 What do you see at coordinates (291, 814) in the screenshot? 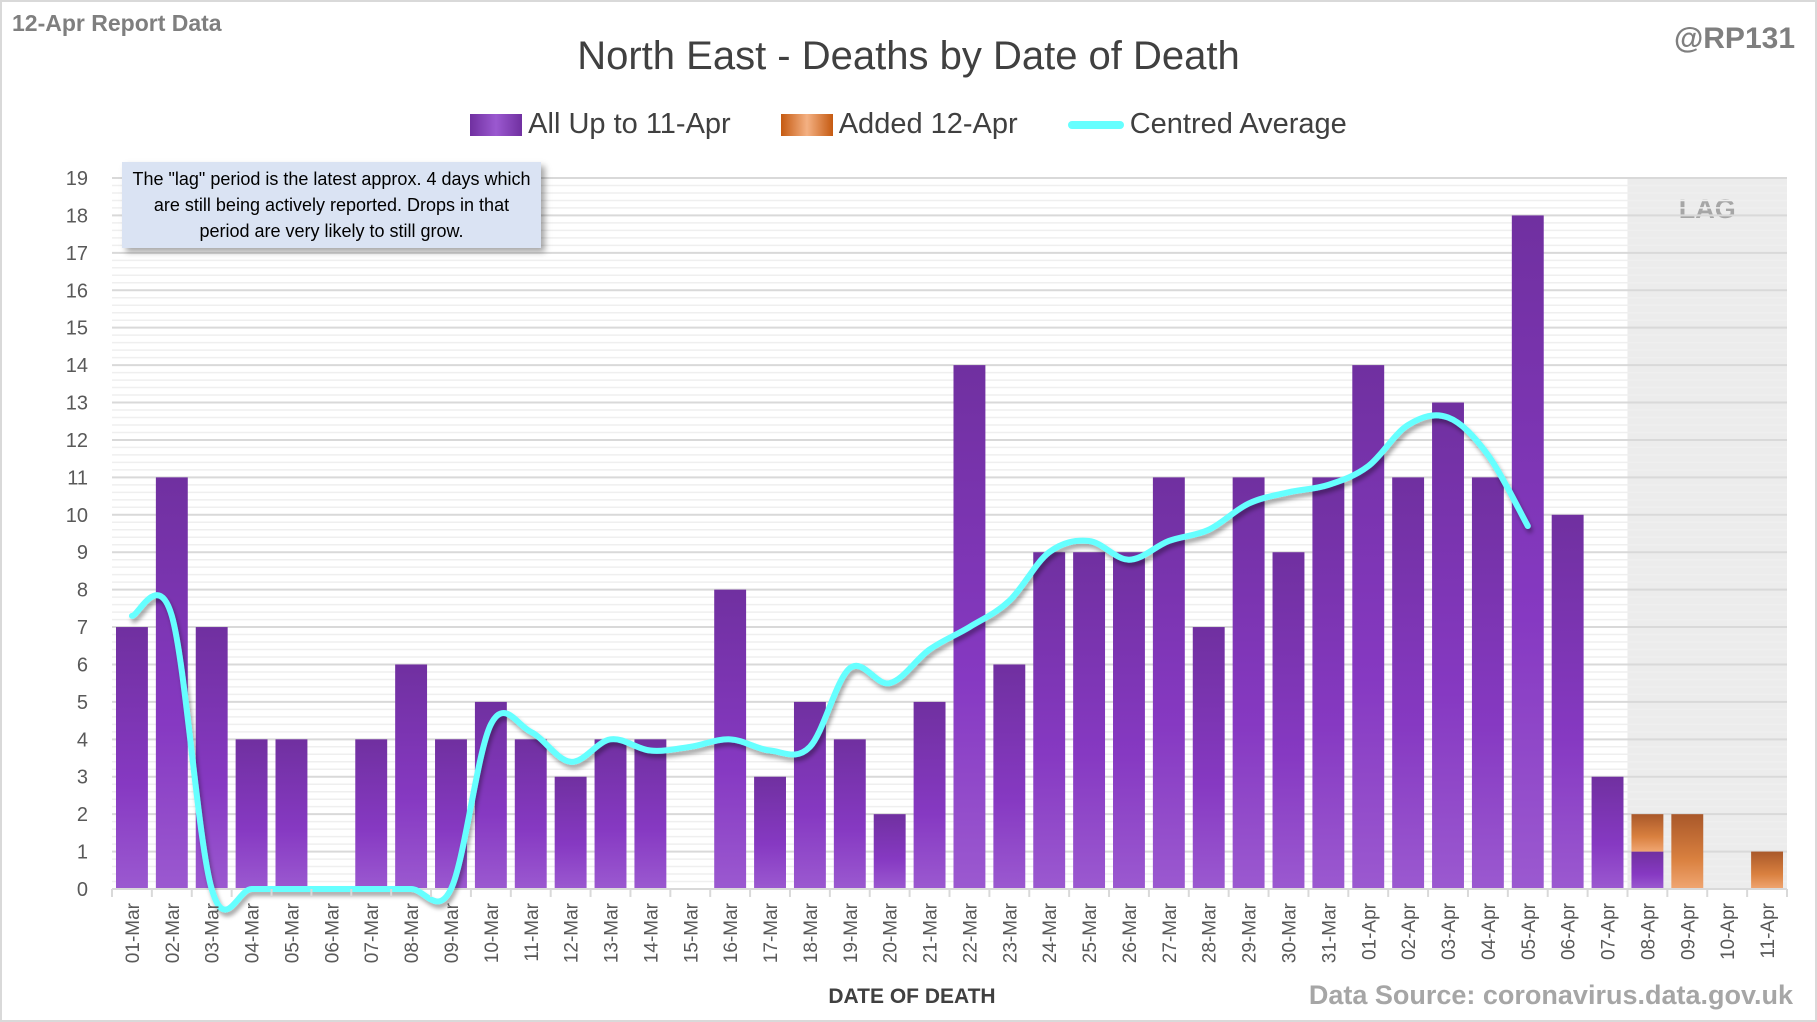
I see `bar-all-05-Mar` at bounding box center [291, 814].